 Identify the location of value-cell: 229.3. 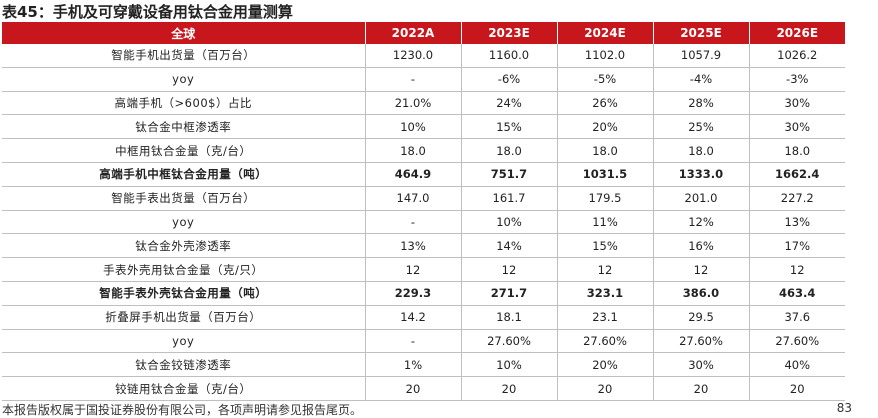
(413, 293).